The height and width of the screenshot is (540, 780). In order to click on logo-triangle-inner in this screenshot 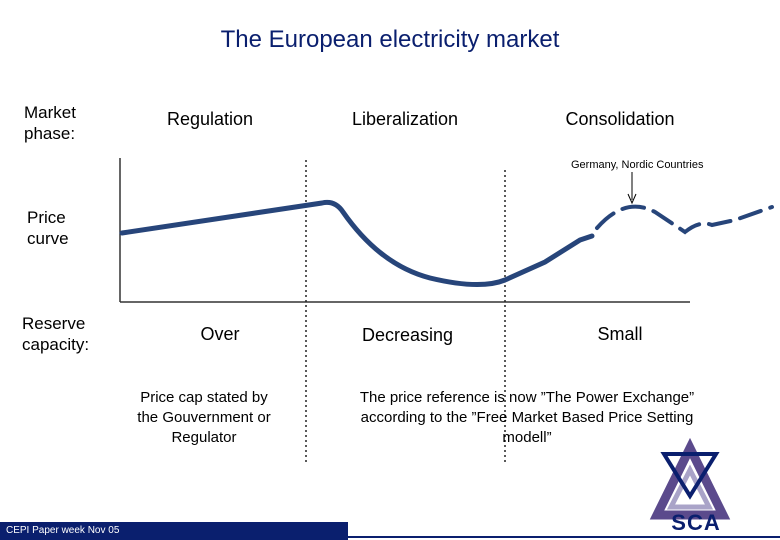, I will do `click(690, 487)`.